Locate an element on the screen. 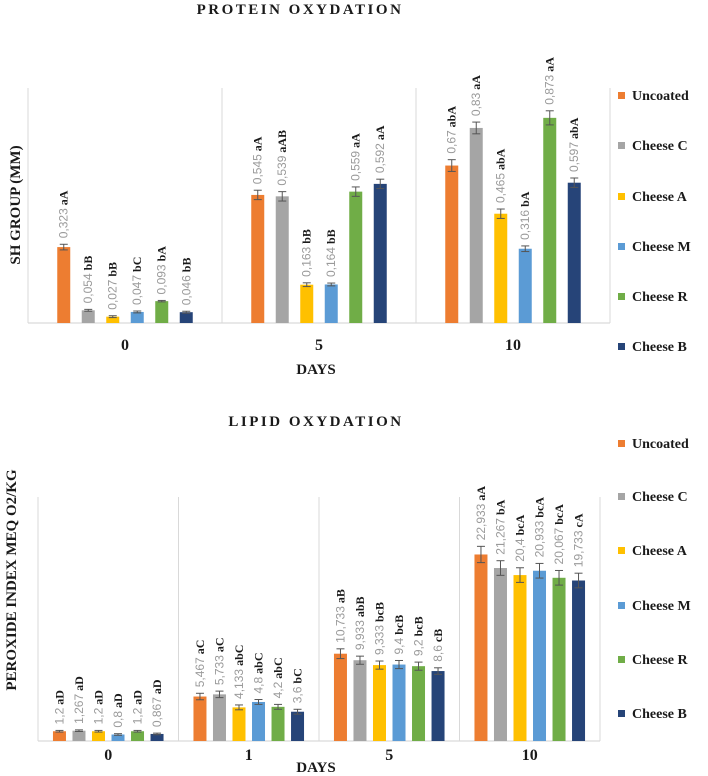  data-label: 0,559 aA is located at coordinates (356, 157).